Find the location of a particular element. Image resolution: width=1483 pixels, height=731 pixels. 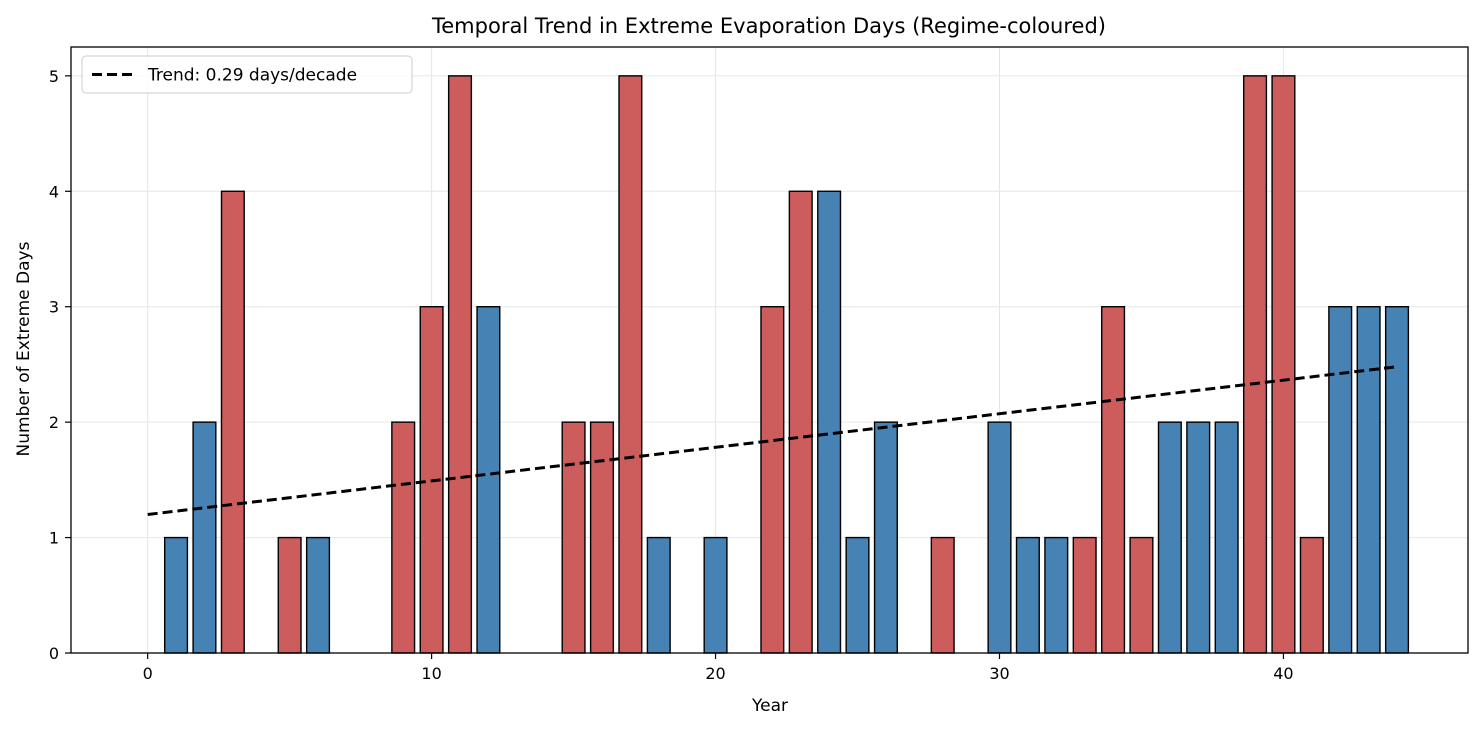

legend: Trend: 0.29 days/decade is located at coordinates (247, 74).